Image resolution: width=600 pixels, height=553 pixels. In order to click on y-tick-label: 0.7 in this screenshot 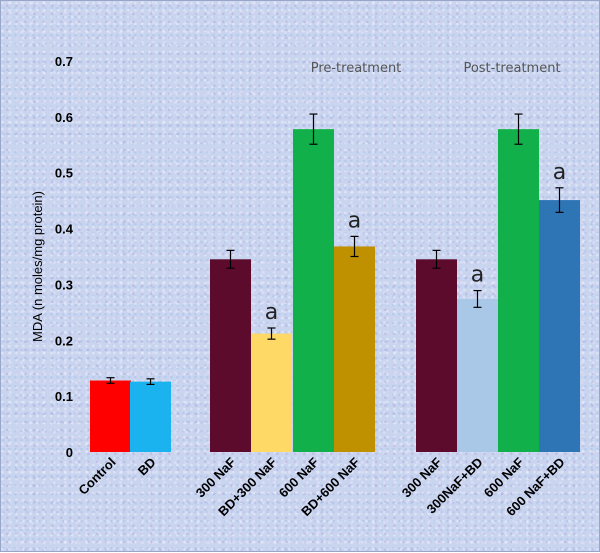, I will do `click(64, 61)`.